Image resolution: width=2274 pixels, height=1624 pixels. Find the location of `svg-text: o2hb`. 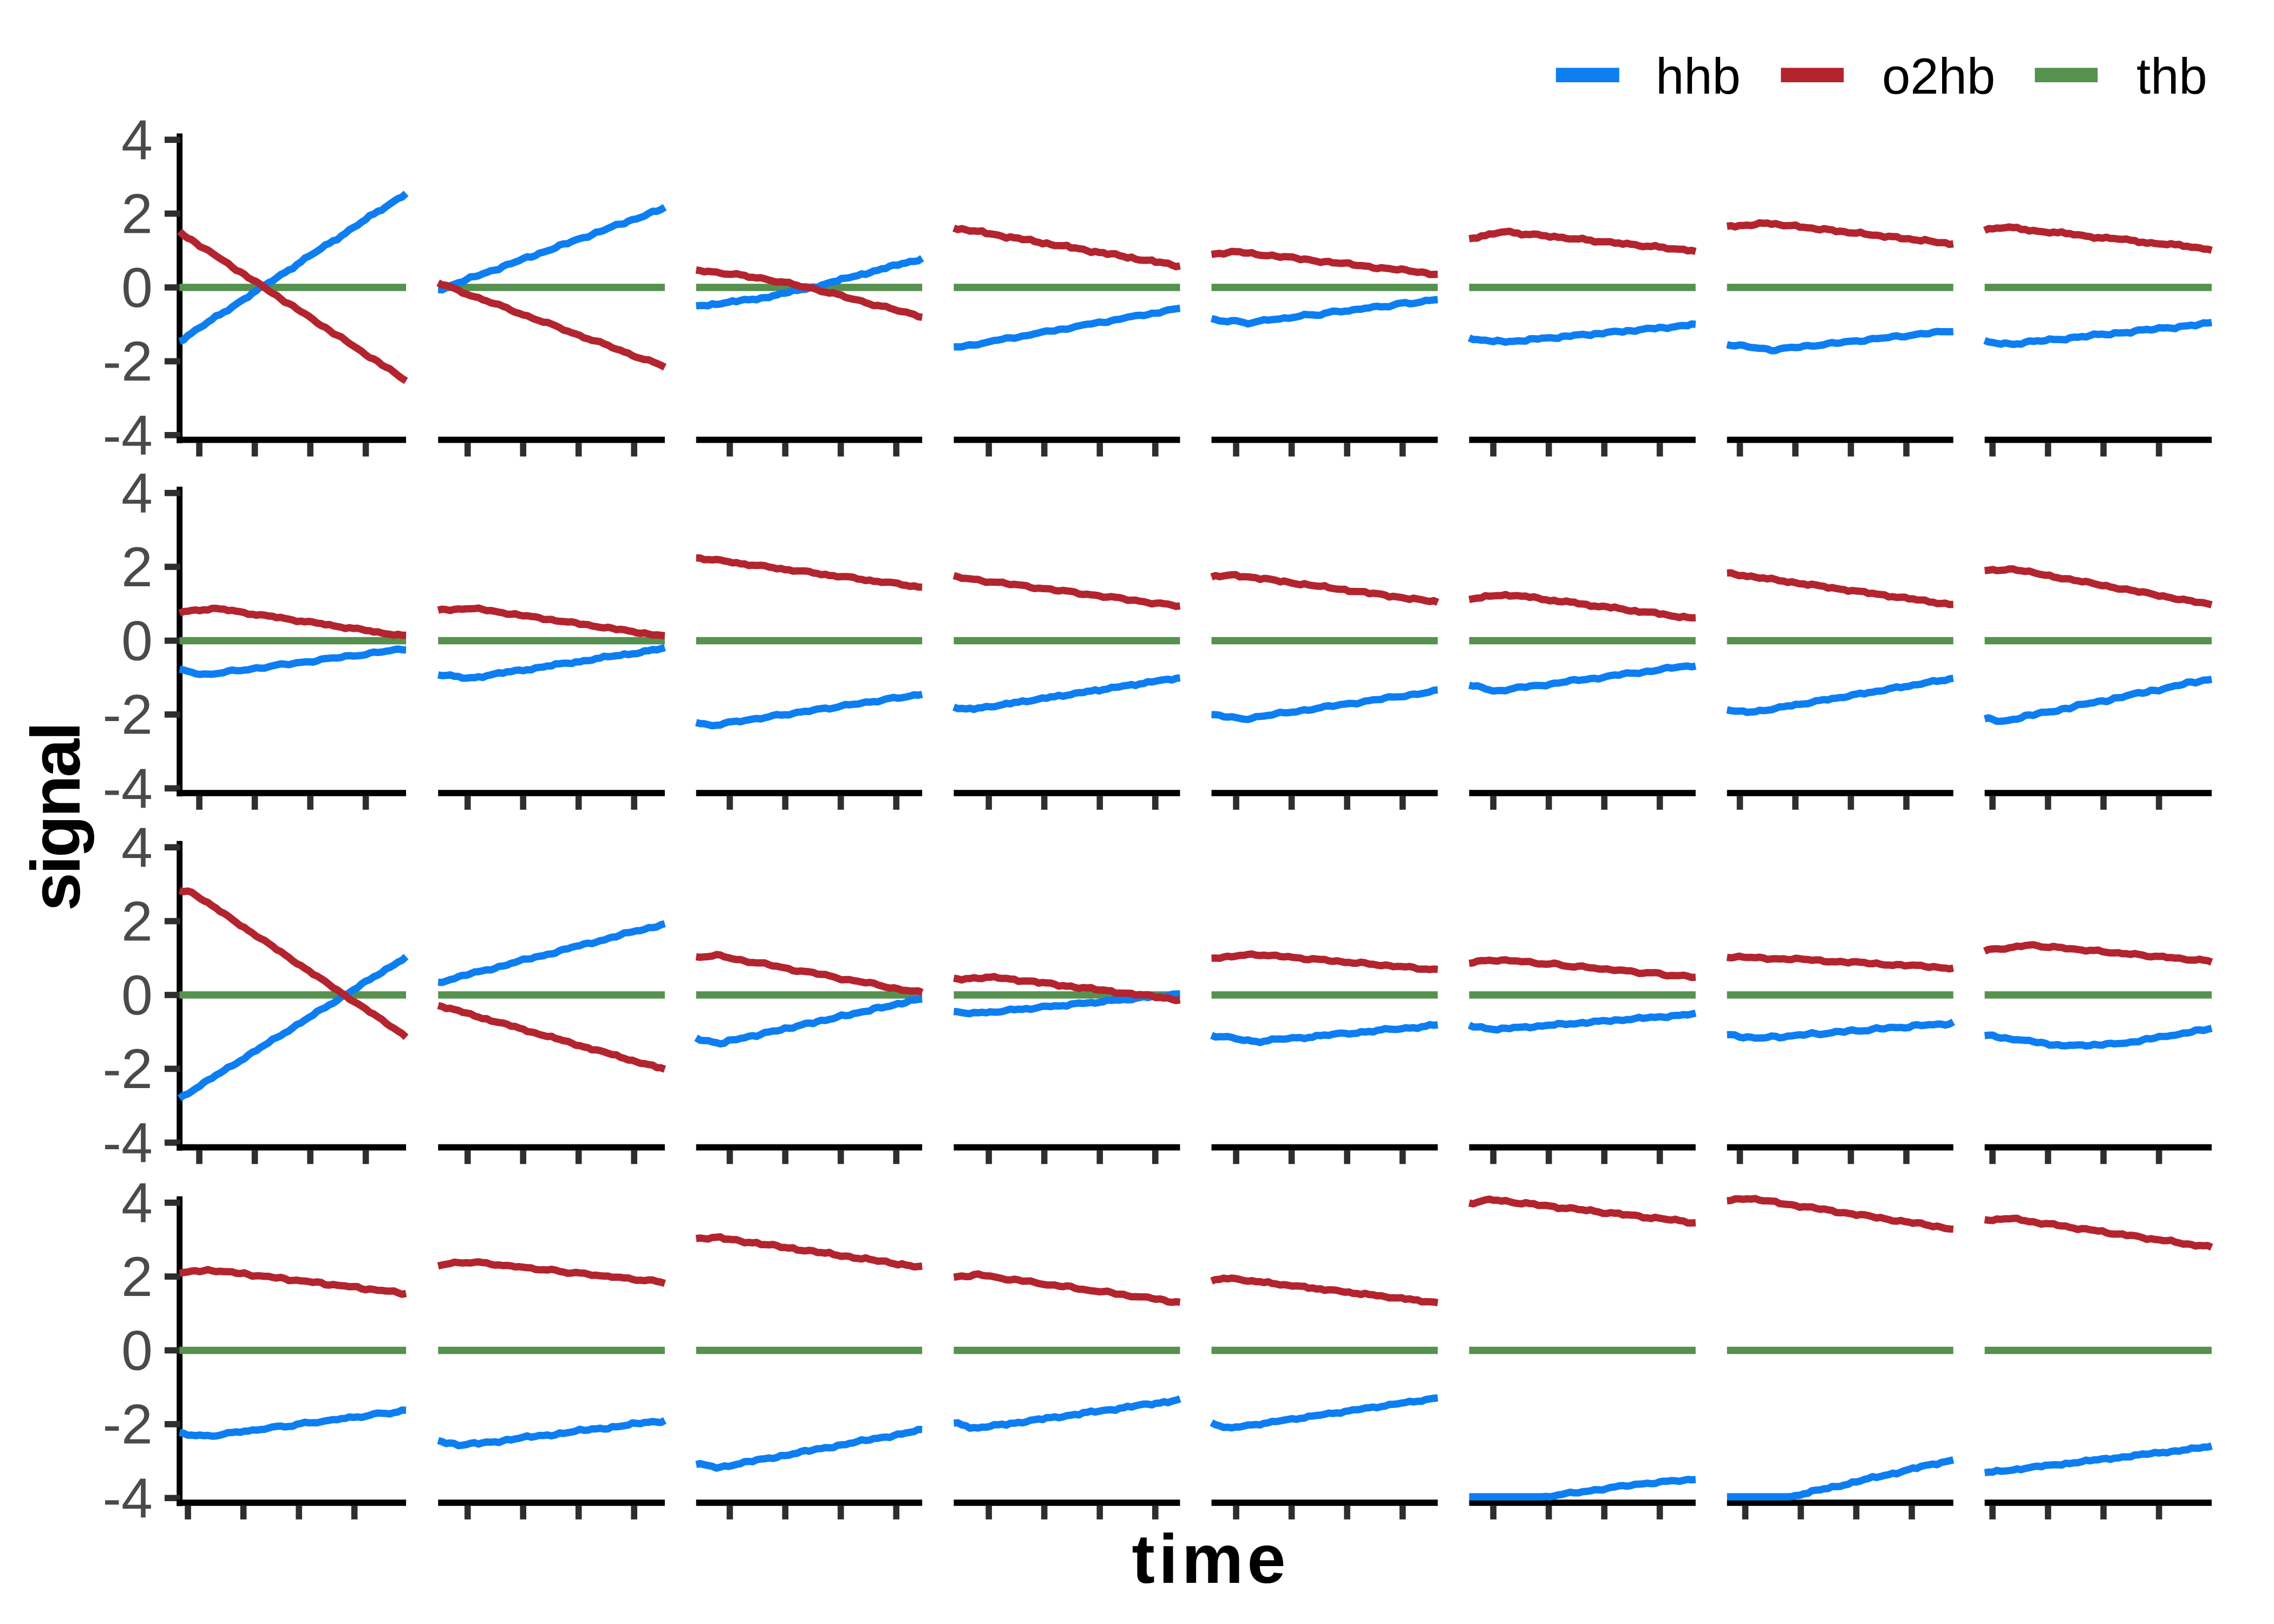

svg-text: o2hb is located at coordinates (1939, 76).